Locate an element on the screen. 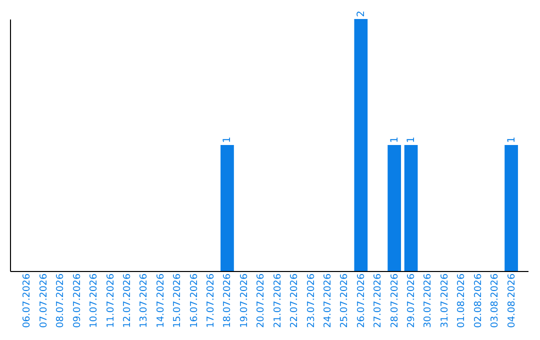 This screenshot has width=540, height=340. x-tick-label: 20.07.2026 is located at coordinates (261, 301).